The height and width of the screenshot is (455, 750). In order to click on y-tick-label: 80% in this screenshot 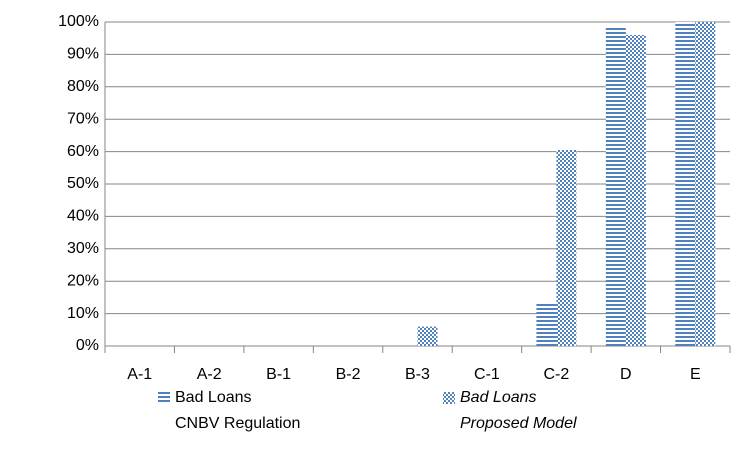, I will do `click(83, 86)`.